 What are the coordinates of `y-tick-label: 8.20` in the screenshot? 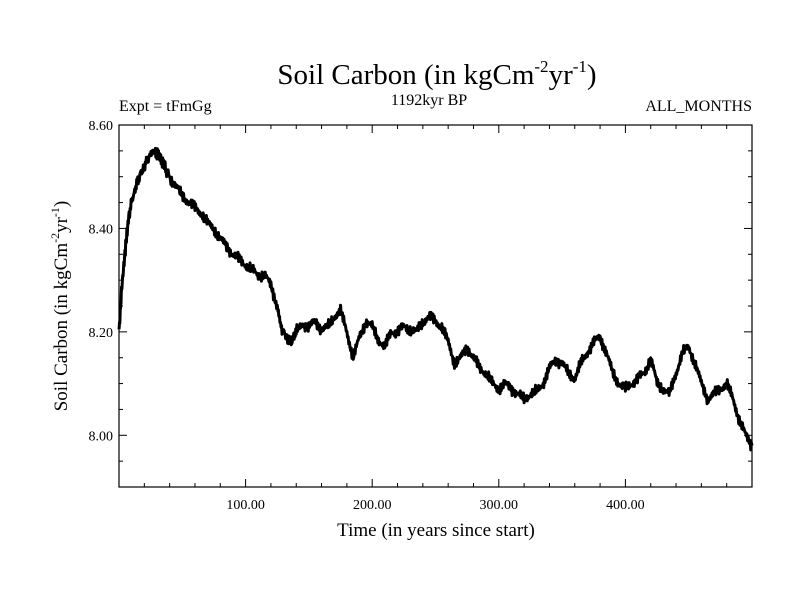 It's located at (101, 333).